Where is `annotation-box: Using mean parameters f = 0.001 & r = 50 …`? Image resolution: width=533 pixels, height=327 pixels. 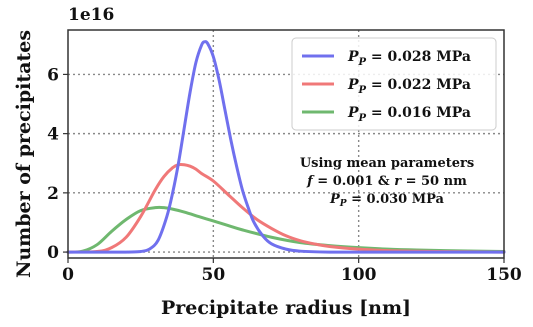 annotation-box: Using mean parameters f = 0.001 & r = 50 … is located at coordinates (387, 182).